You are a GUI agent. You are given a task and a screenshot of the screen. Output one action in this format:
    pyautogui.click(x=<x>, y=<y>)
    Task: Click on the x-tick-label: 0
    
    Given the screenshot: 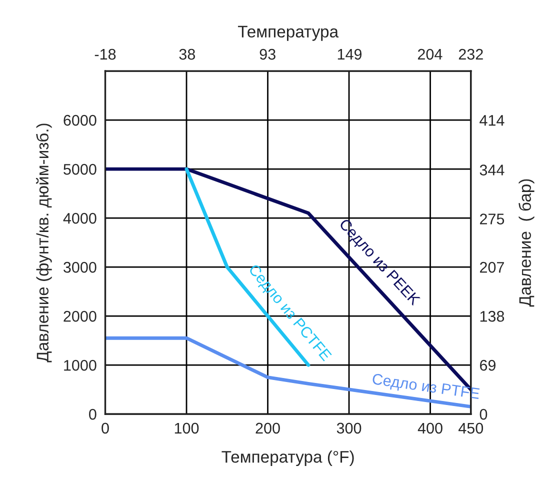 What is the action you would take?
    pyautogui.click(x=105, y=428)
    